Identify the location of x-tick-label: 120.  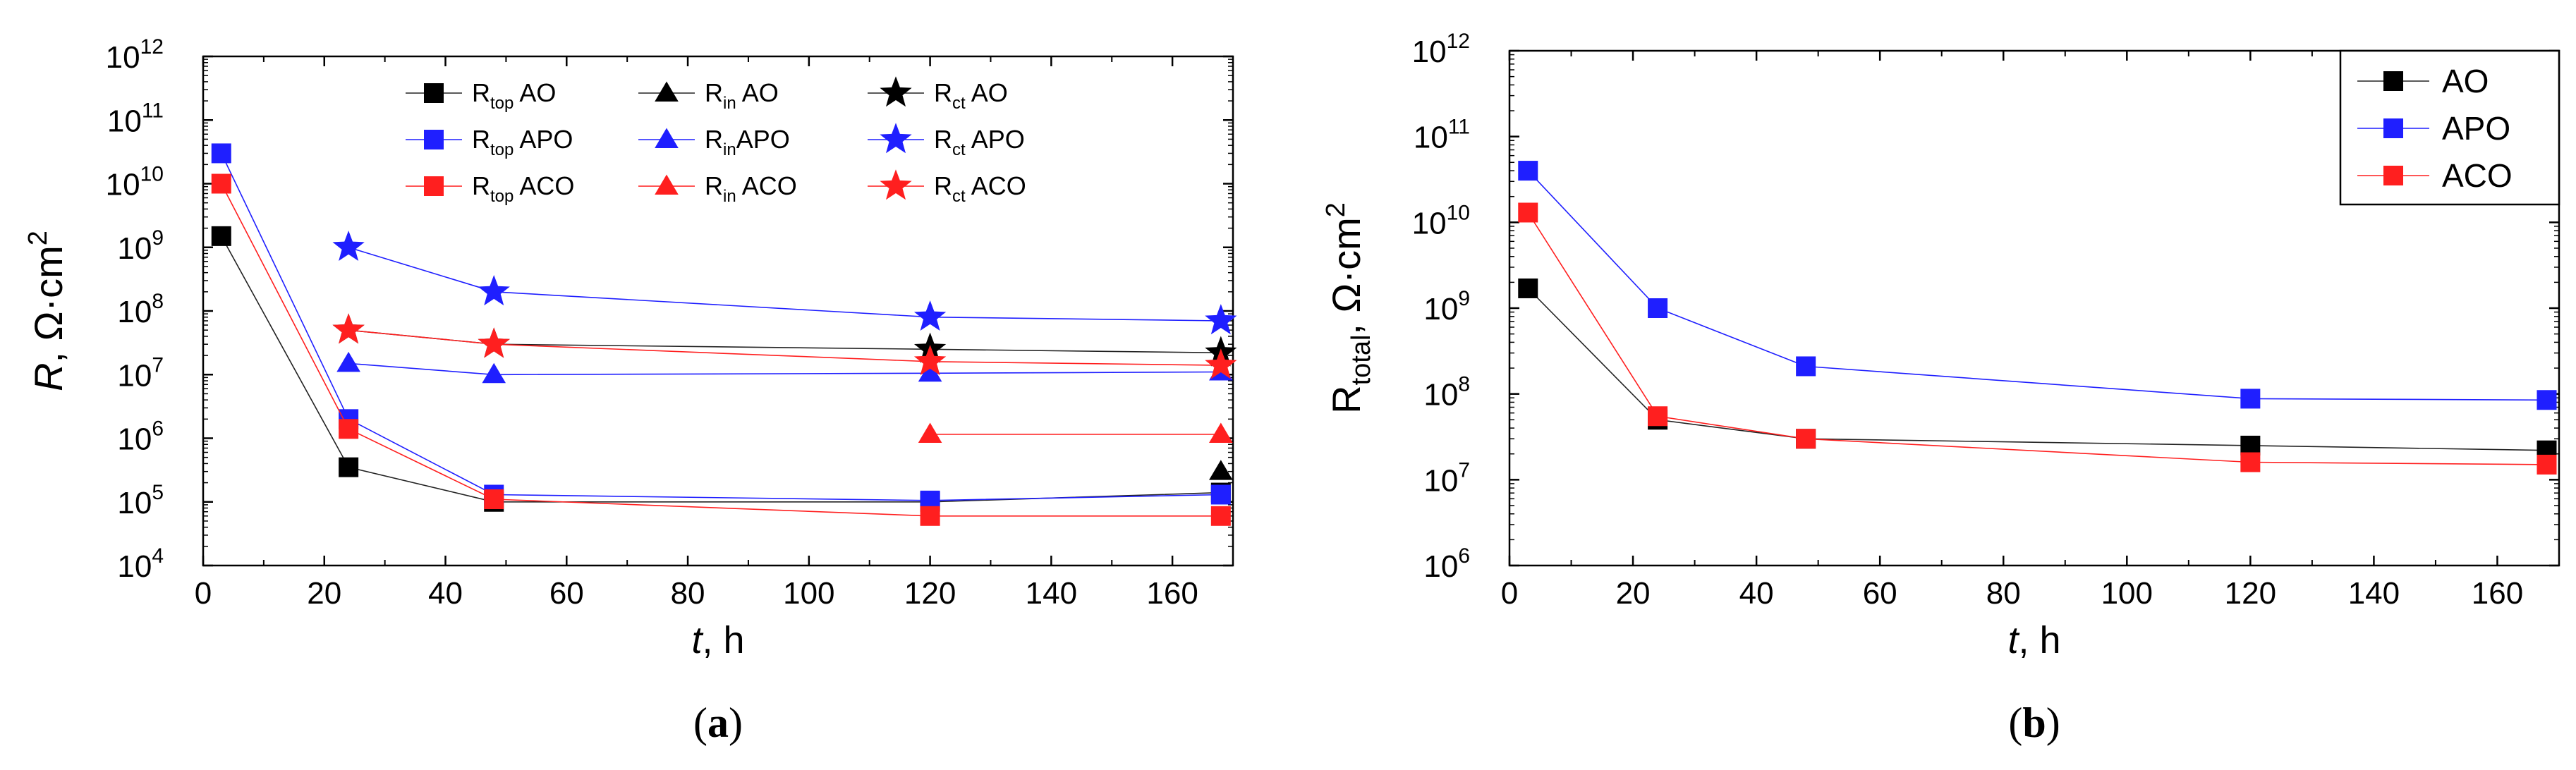
(2250, 594).